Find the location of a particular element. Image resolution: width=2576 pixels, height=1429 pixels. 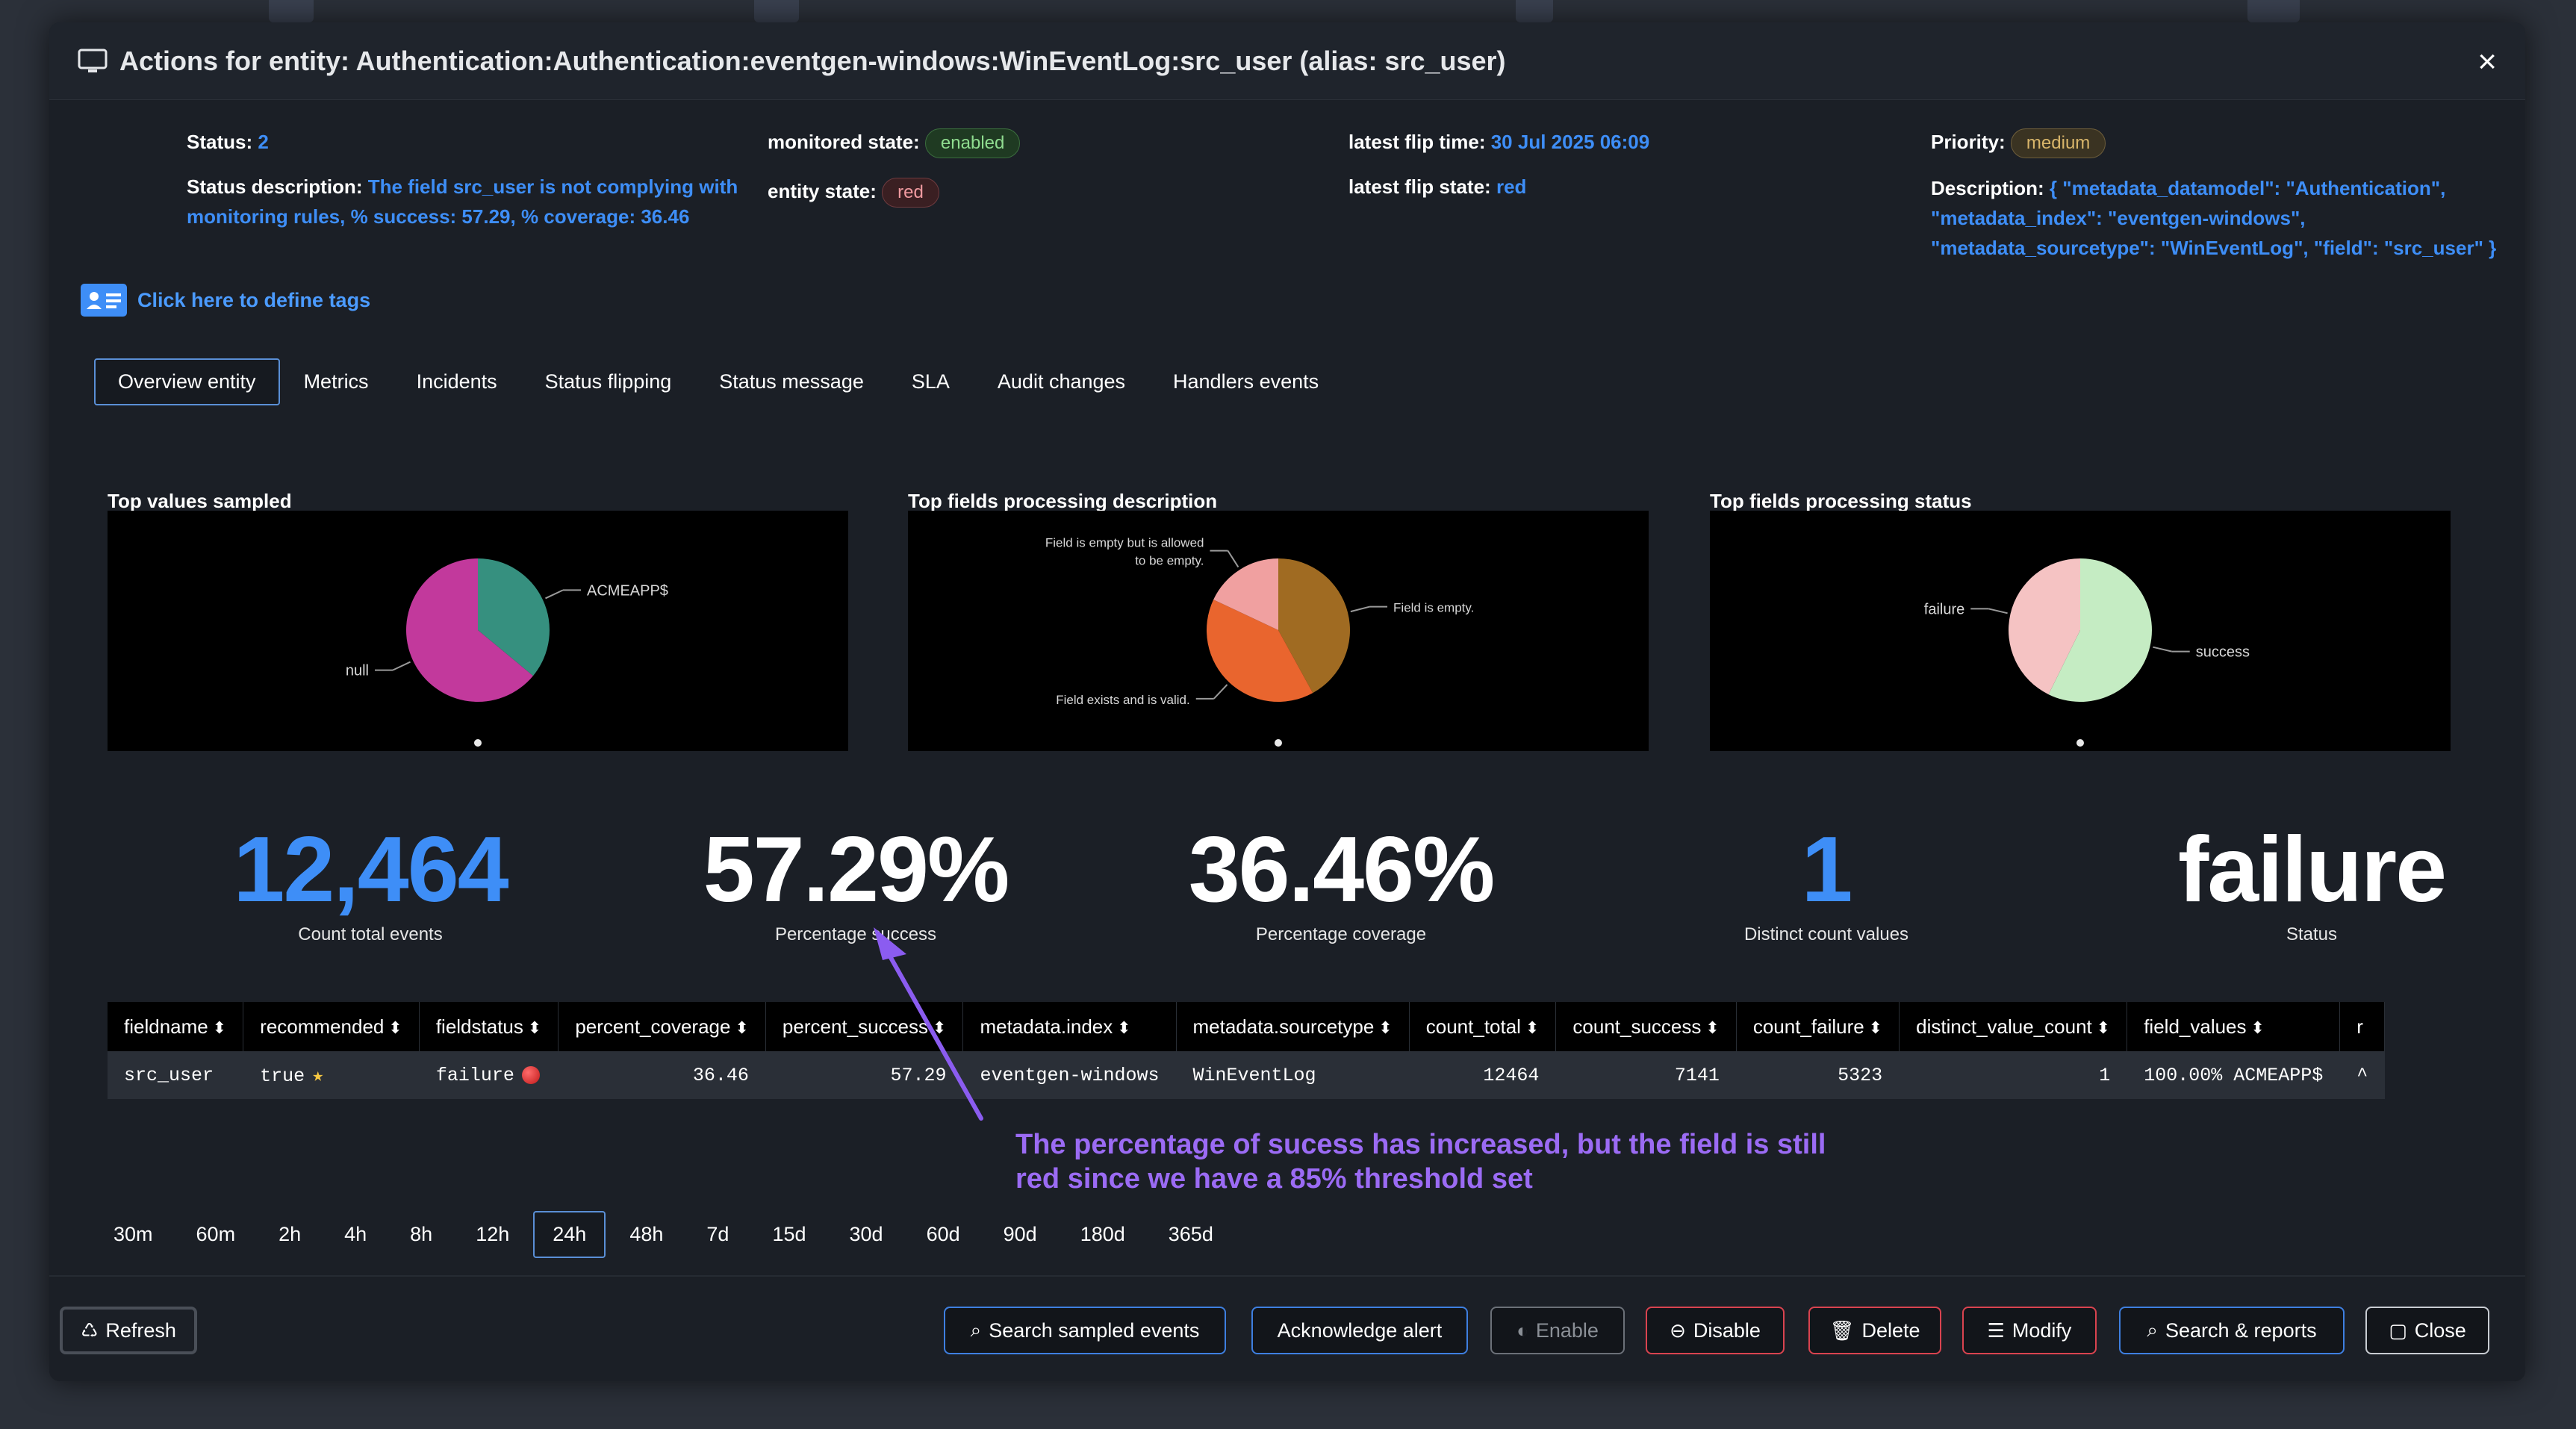

kpi-count-total: 12,464 Count total events is located at coordinates (370, 883).